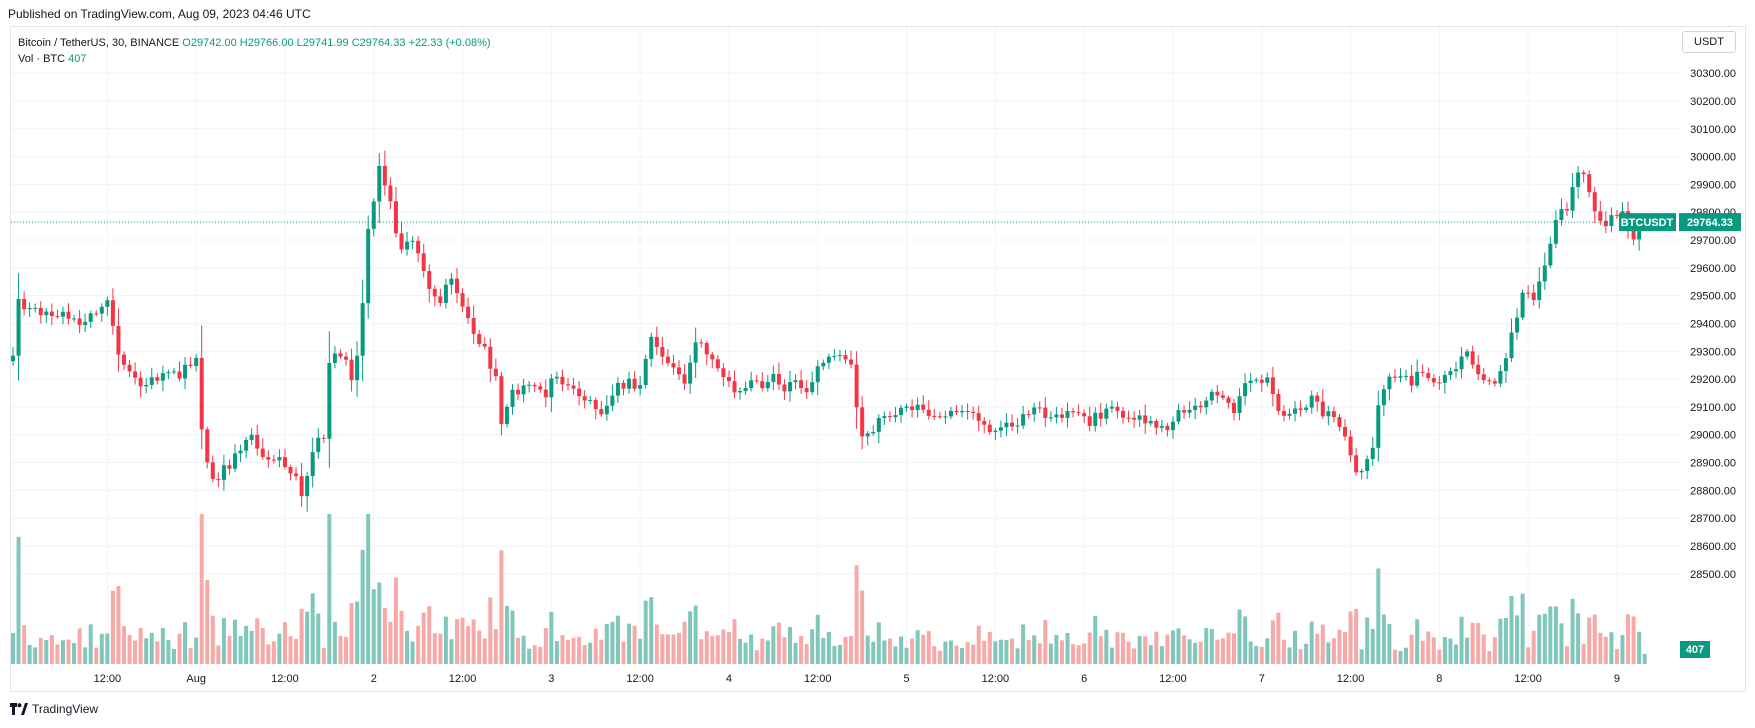 This screenshot has width=1755, height=728. I want to click on tradingview-brand: TradingView, so click(54, 709).